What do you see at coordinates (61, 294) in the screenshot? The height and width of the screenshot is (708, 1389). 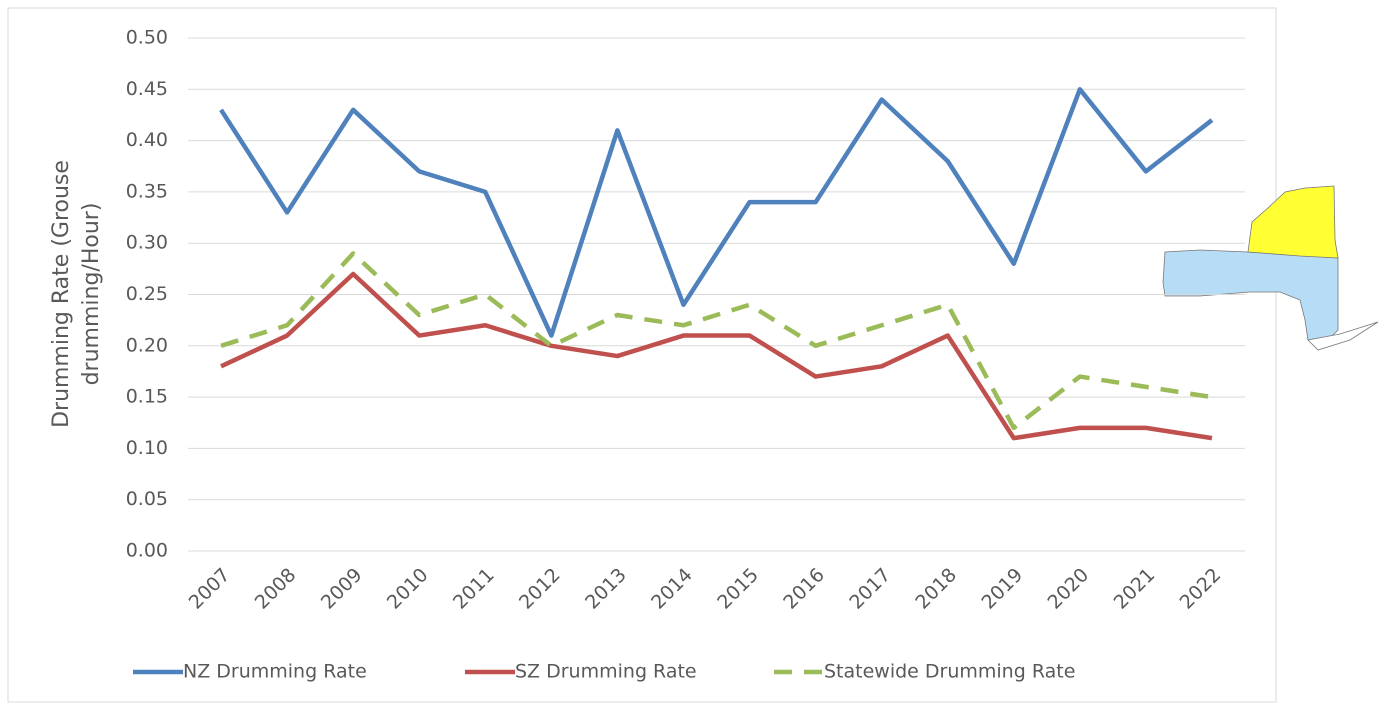 I see `y-axis-title-line: Drumming Rate (Grouse` at bounding box center [61, 294].